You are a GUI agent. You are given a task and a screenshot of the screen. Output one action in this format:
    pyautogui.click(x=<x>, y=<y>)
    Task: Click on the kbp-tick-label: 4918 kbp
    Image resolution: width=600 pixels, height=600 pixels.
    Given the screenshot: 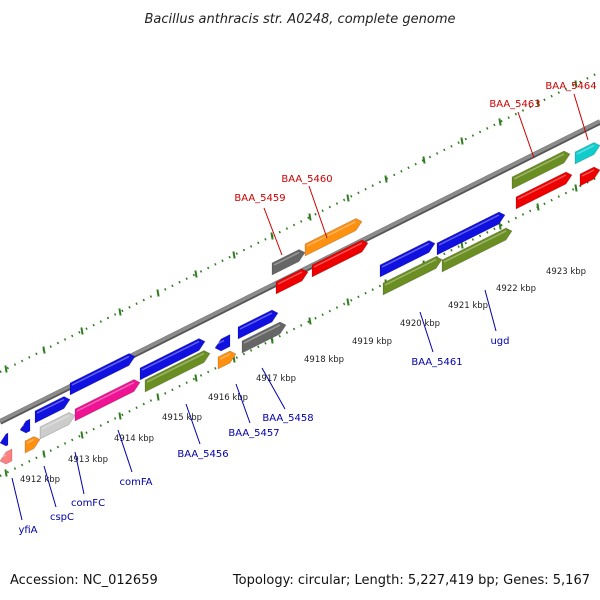 What is the action you would take?
    pyautogui.click(x=324, y=360)
    